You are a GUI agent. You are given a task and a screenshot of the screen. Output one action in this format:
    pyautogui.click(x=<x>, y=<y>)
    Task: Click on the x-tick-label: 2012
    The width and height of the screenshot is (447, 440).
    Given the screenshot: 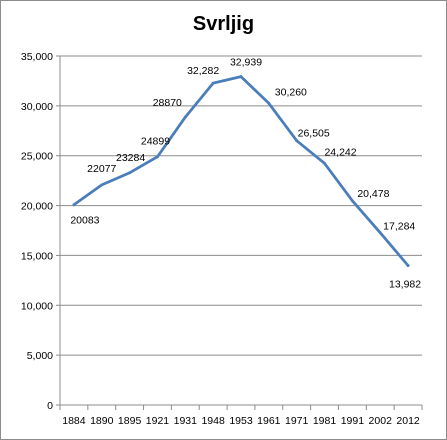 What is the action you would take?
    pyautogui.click(x=408, y=421)
    